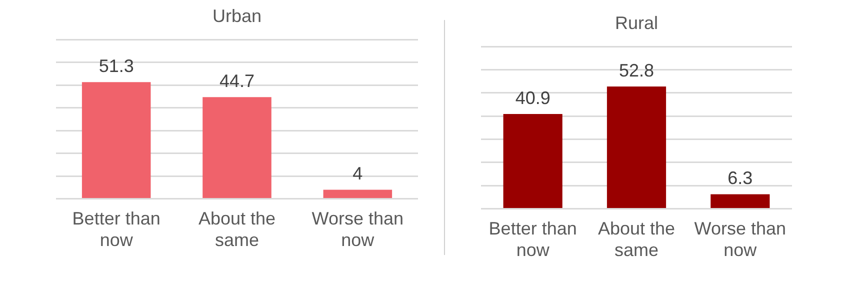 The height and width of the screenshot is (292, 848). Describe the element at coordinates (357, 174) in the screenshot. I see `data-label: 4` at that location.